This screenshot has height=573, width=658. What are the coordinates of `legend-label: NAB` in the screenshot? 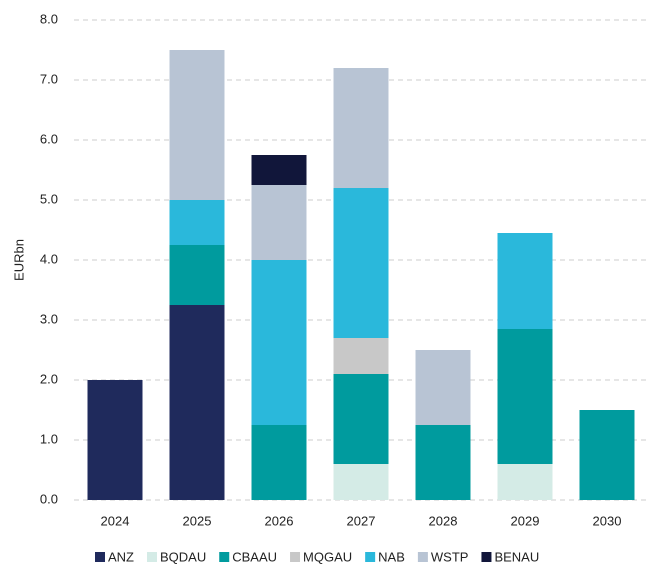 It's located at (391, 556).